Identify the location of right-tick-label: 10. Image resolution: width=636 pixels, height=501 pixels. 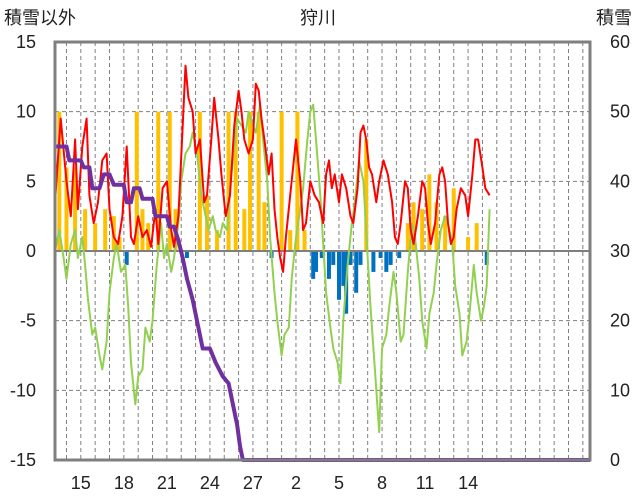
(620, 390).